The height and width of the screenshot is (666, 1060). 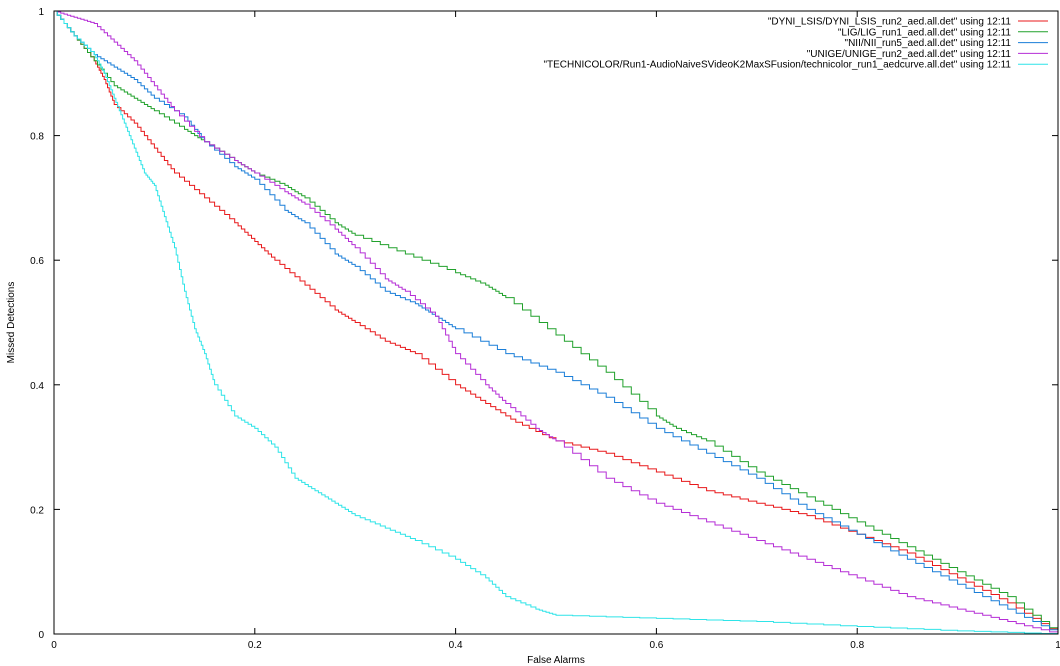 What do you see at coordinates (925, 32) in the screenshot?
I see `legend-entry-label: "LIG/LIG_run1_aed.all.det" using 12:11` at bounding box center [925, 32].